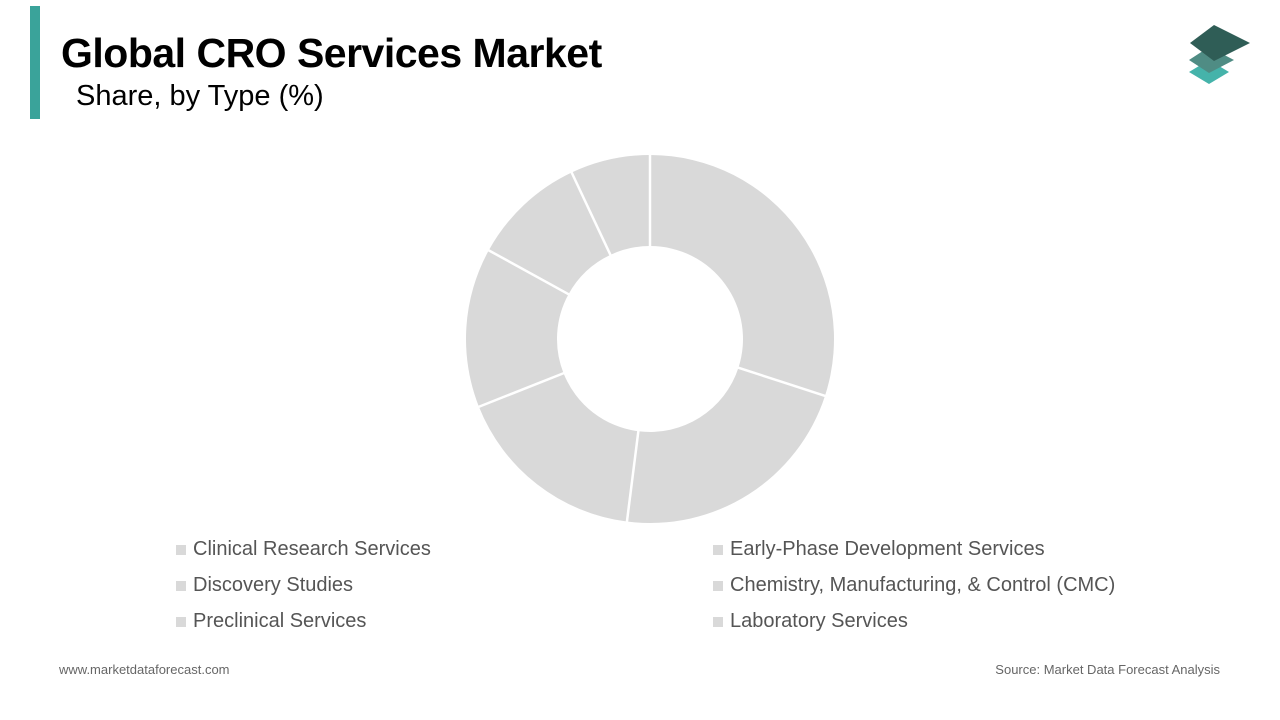 The image size is (1280, 720). I want to click on slice-separators, so click(652, 338).